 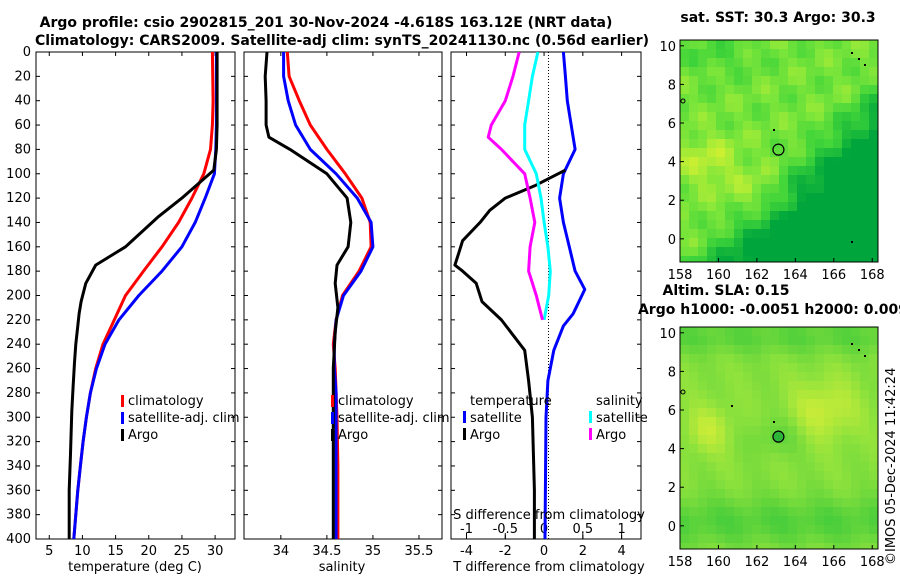 What do you see at coordinates (590, 434) in the screenshot?
I see `legend-swatch-s-argo` at bounding box center [590, 434].